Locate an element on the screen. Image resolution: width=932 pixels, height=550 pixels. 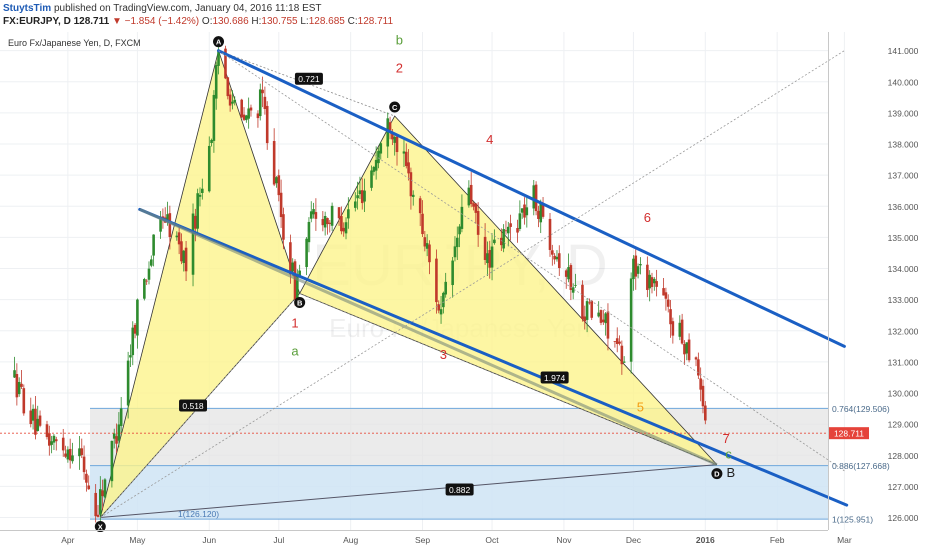
y-tick-label: 135.000 is located at coordinates (903, 238).